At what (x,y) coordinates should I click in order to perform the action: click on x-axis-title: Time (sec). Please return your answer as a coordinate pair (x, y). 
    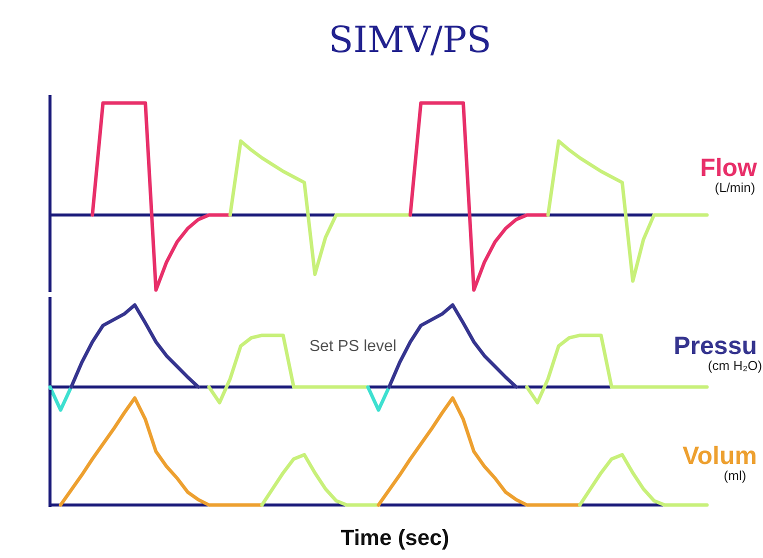
    Looking at the image, I should click on (395, 537).